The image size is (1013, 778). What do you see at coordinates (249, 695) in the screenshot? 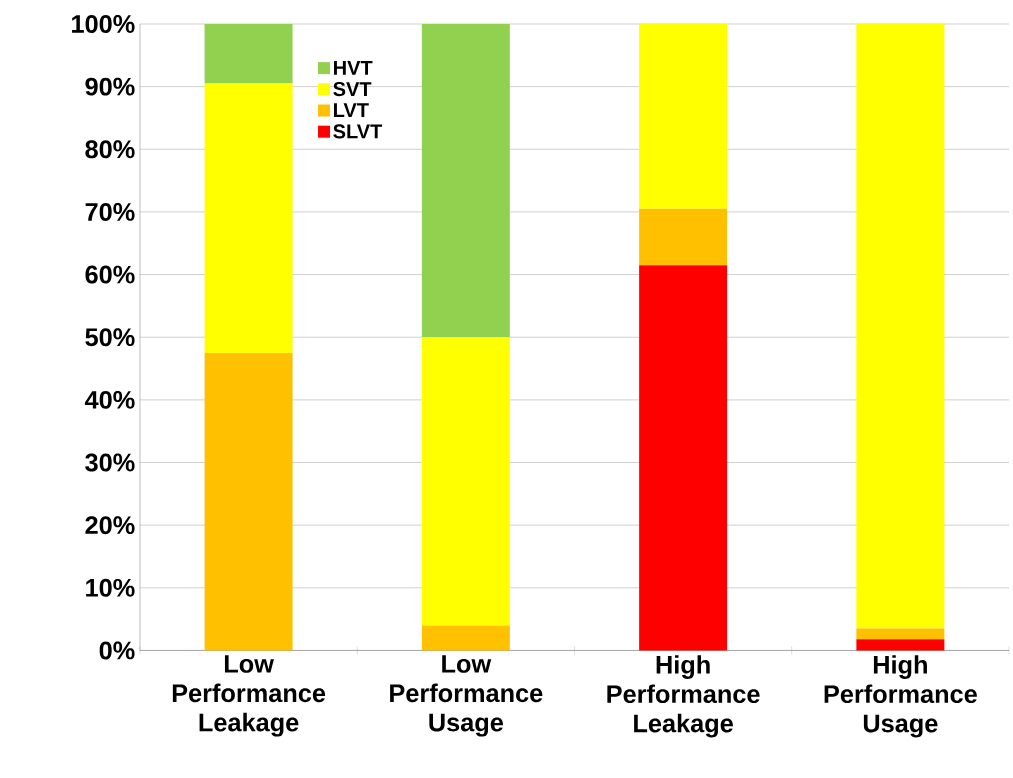
I see `x-tick-label: Low Performance Leakage` at bounding box center [249, 695].